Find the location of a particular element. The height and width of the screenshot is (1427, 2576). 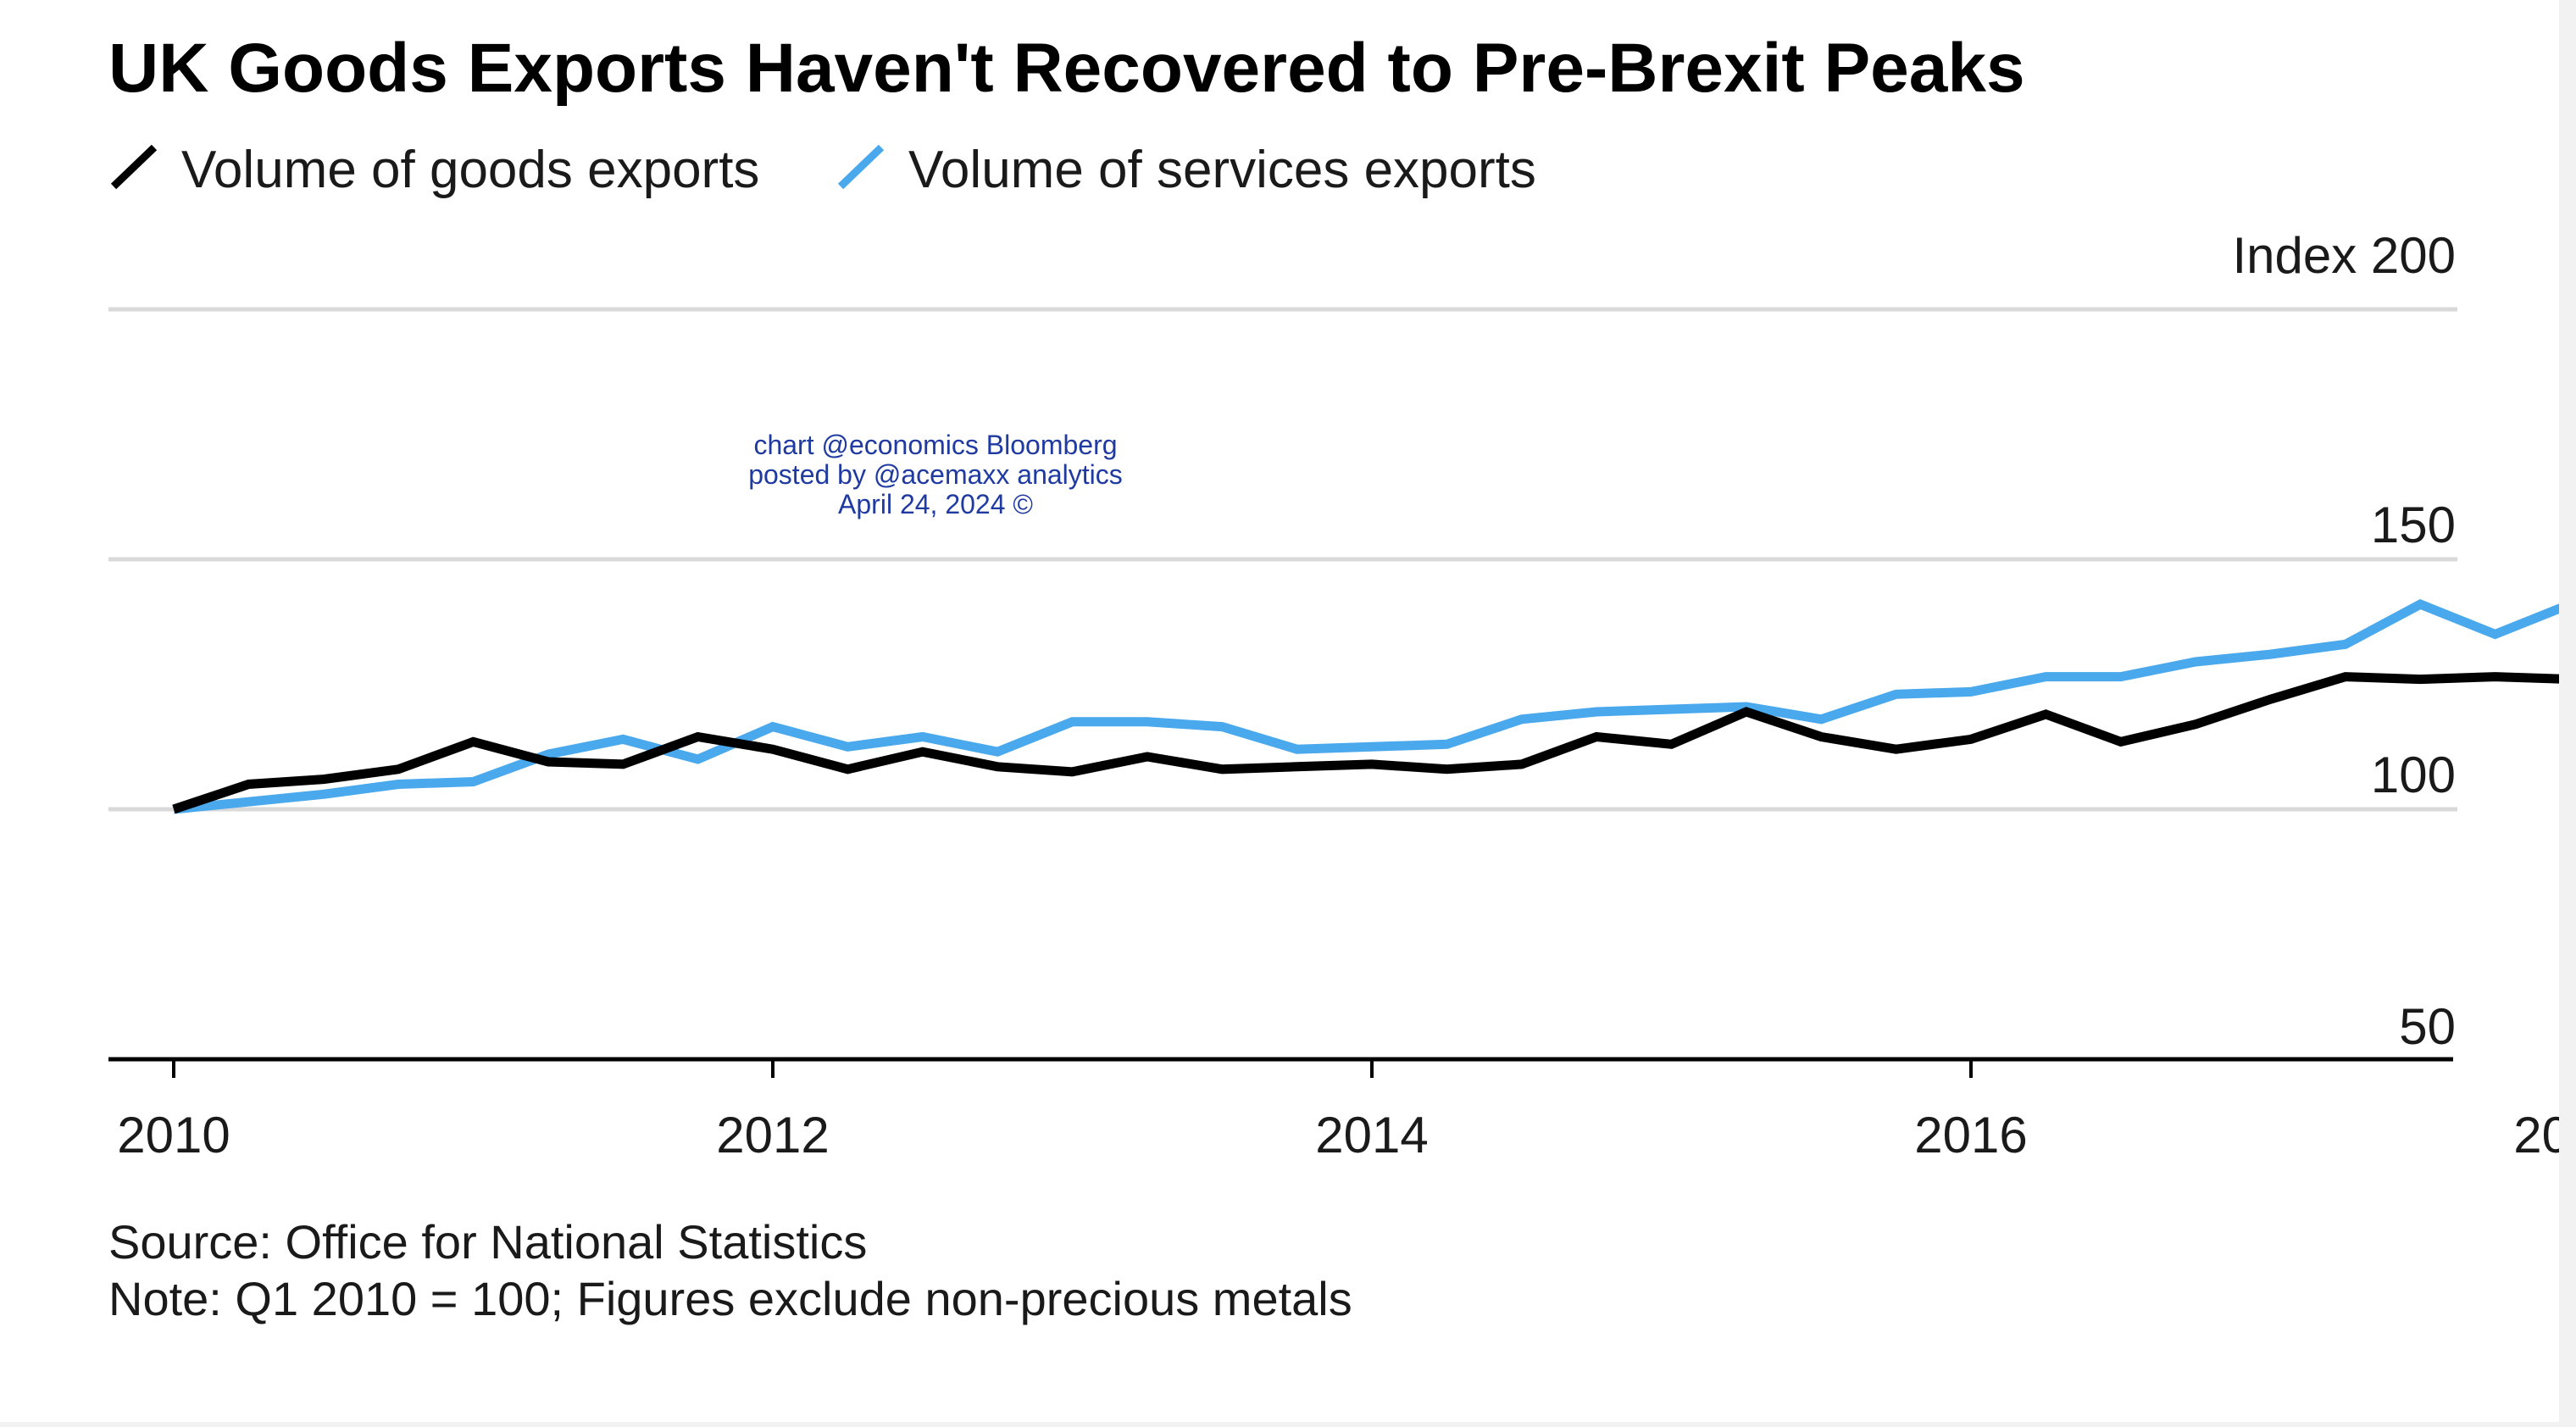

y-tick-label: 150 is located at coordinates (2413, 525).